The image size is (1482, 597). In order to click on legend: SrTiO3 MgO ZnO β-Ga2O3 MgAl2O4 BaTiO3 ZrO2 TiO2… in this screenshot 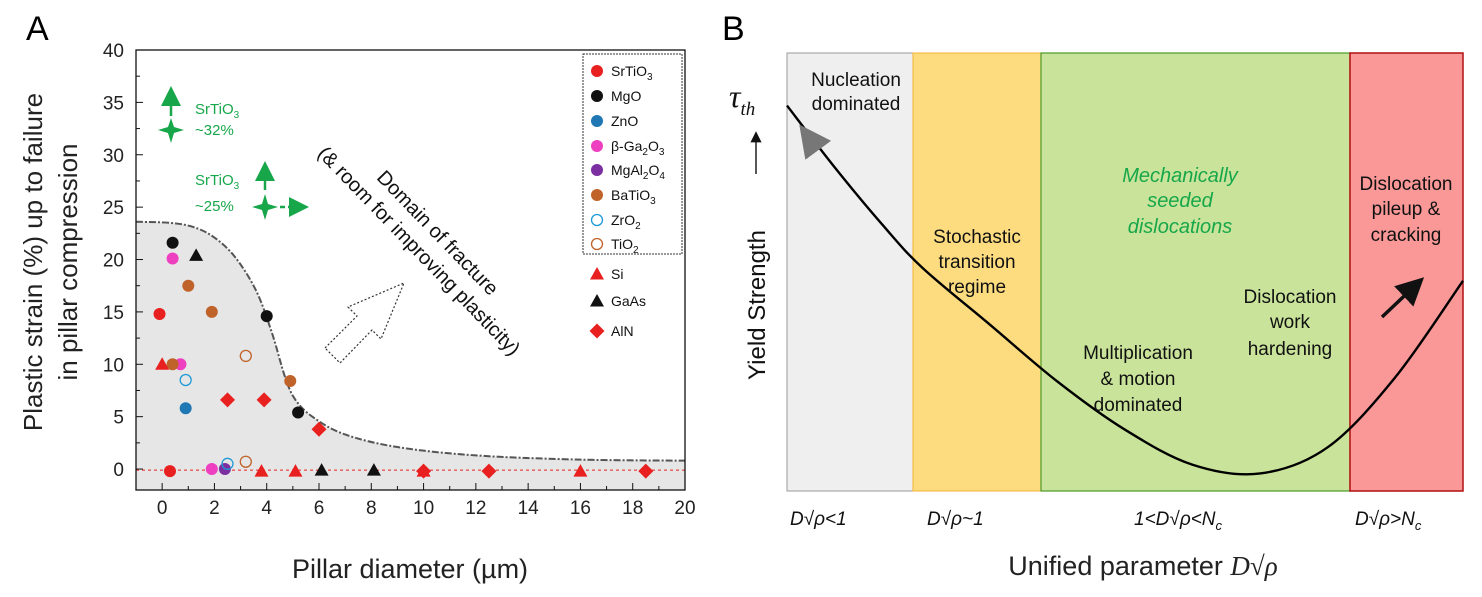, I will do `click(627, 201)`.